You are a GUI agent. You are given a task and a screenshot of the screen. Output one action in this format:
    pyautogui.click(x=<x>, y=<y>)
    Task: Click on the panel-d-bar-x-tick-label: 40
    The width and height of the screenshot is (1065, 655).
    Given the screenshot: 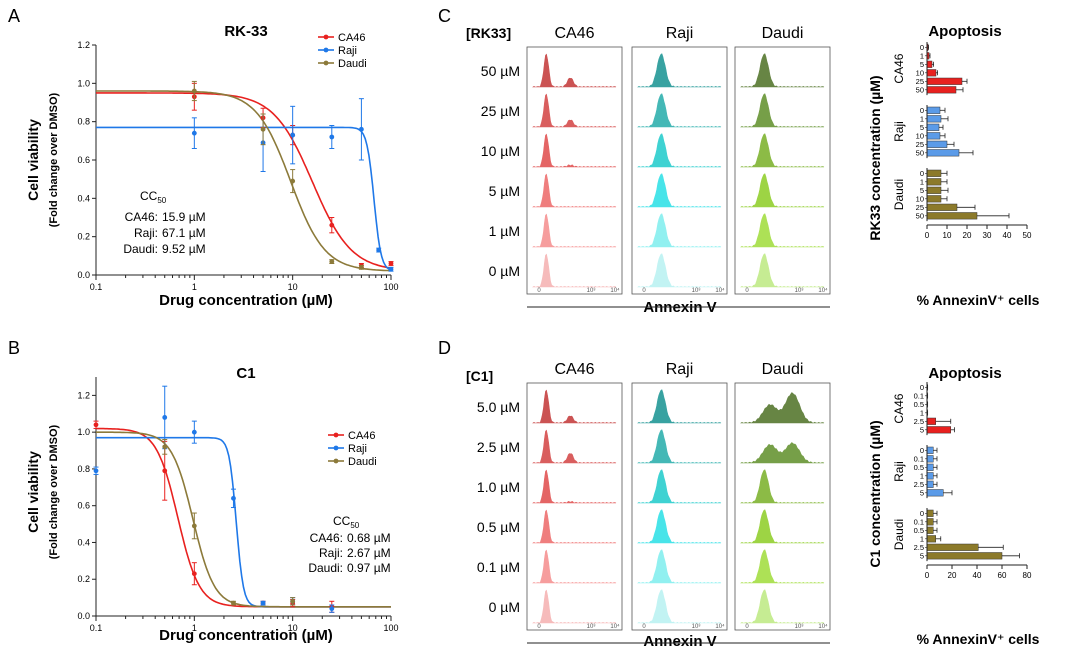 What is the action you would take?
    pyautogui.click(x=977, y=575)
    